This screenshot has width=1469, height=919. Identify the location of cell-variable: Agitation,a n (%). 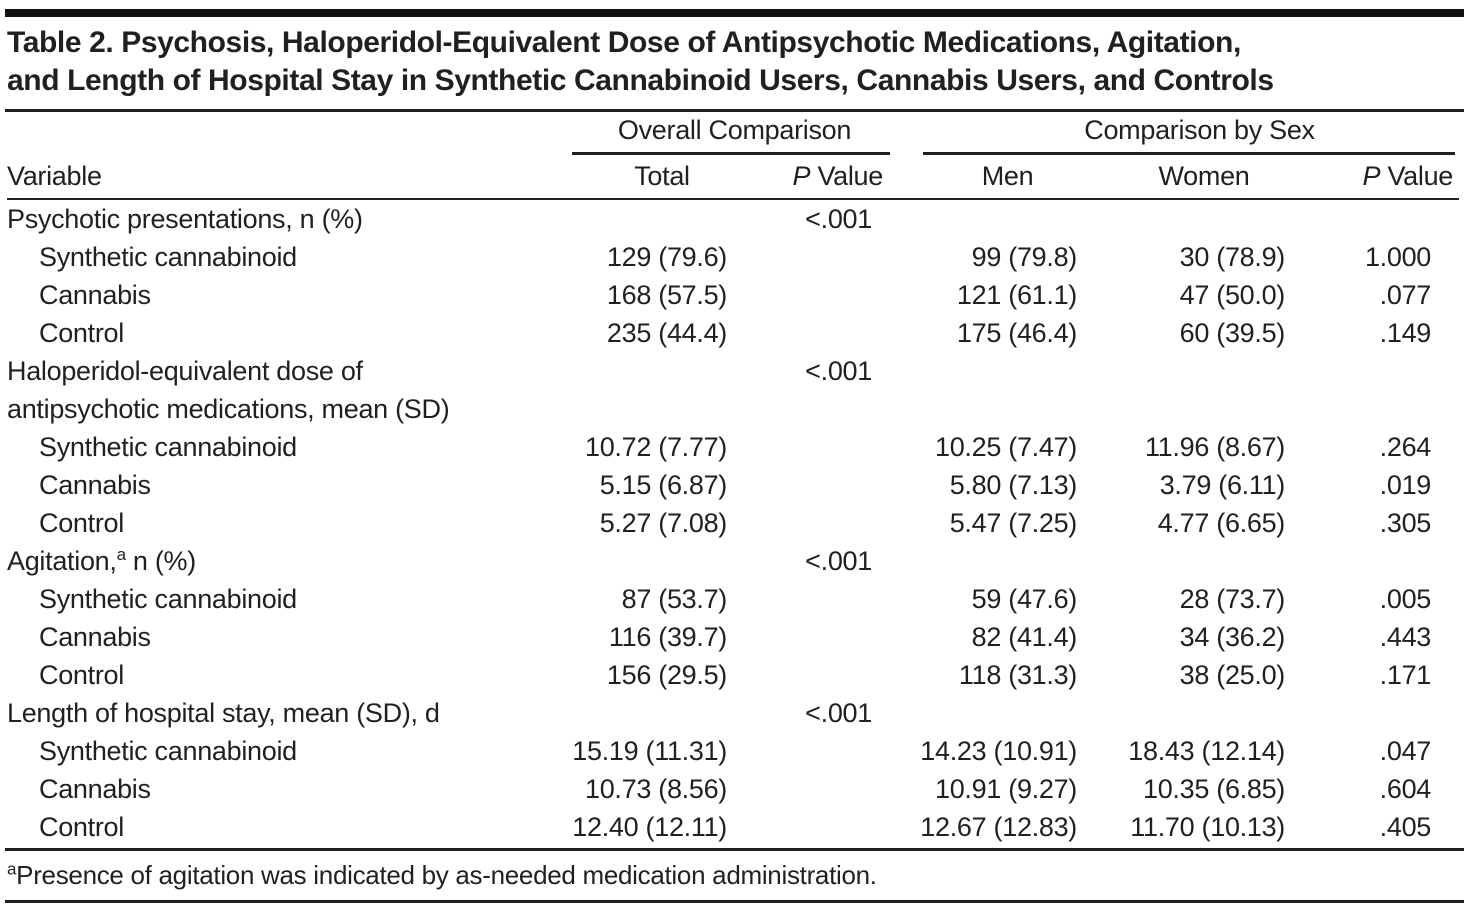
(101, 560).